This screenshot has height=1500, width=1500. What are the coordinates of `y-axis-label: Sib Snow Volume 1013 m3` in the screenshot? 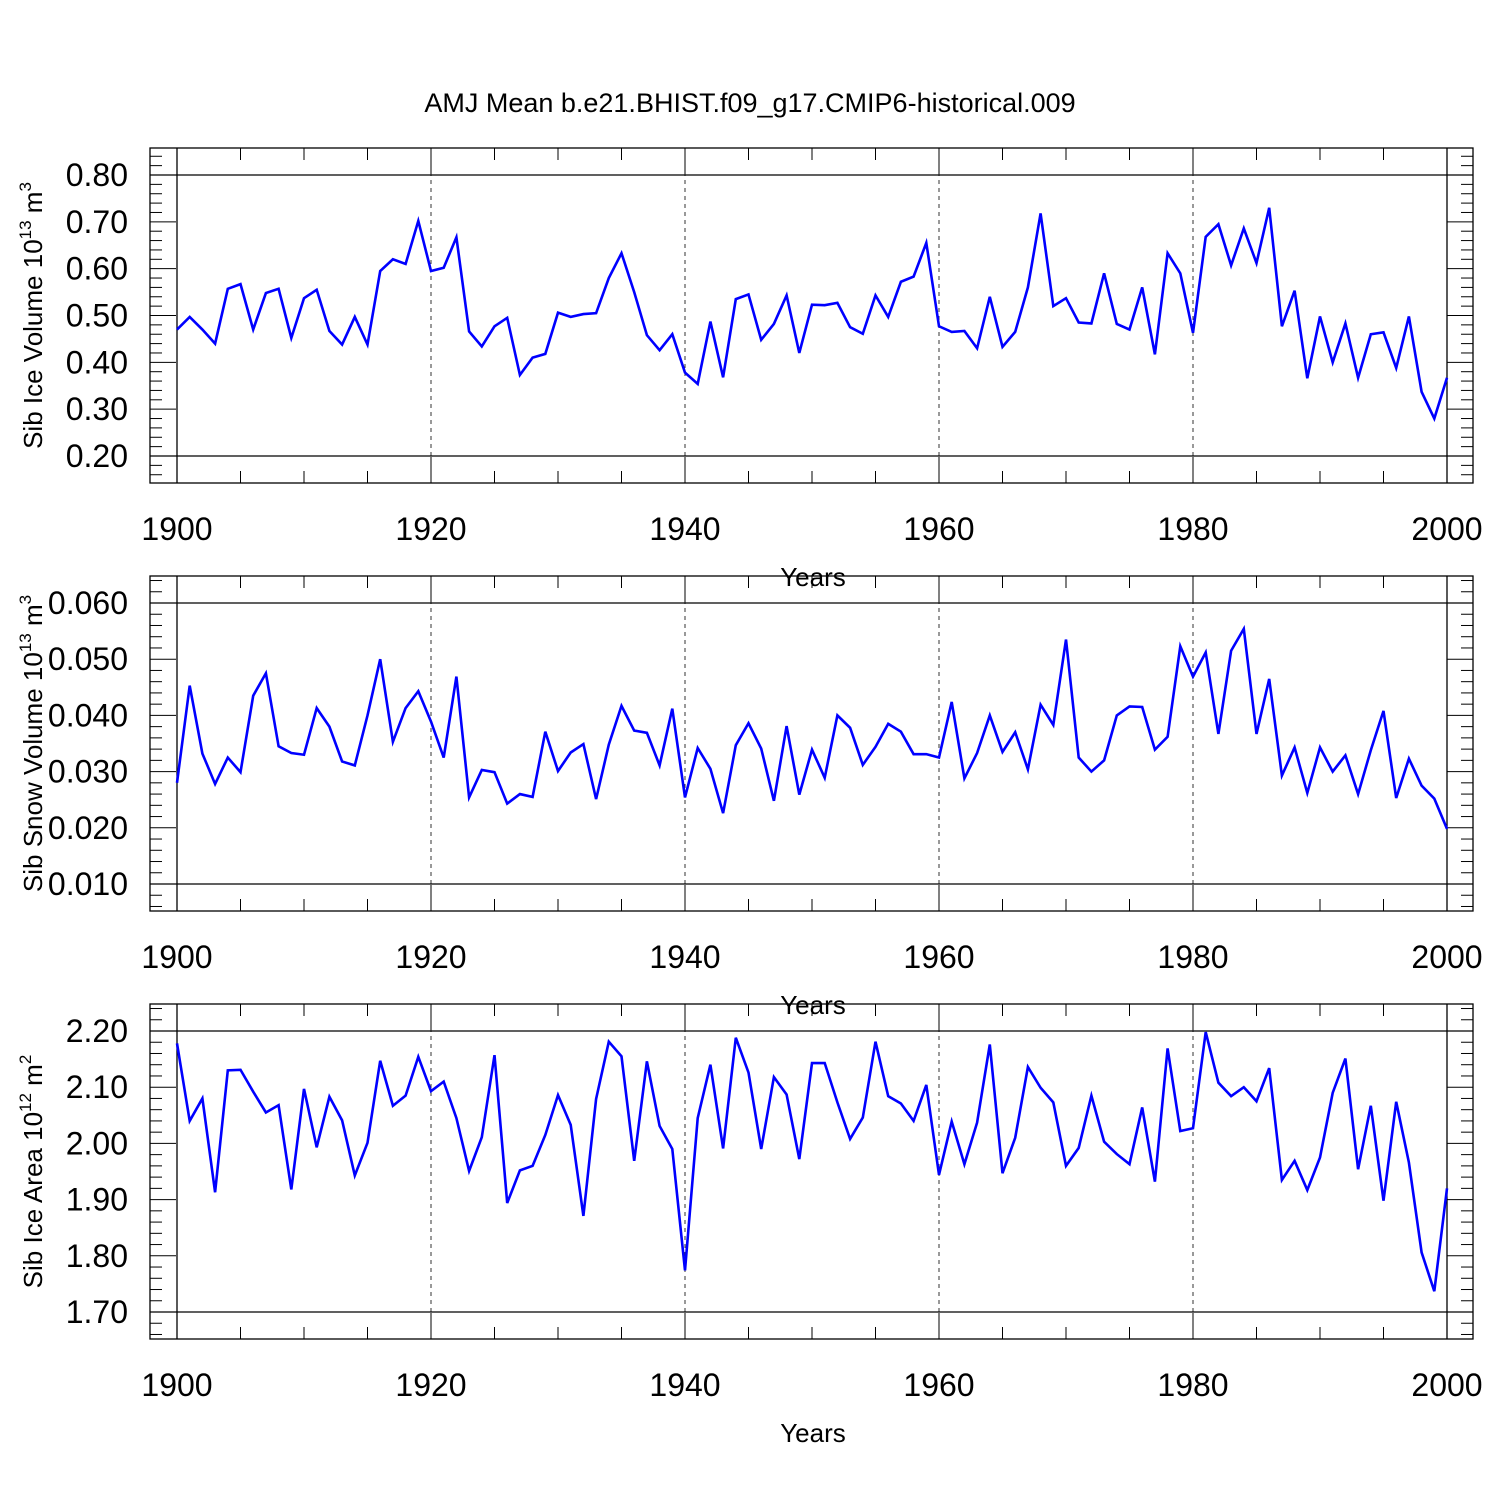 It's located at (32, 743).